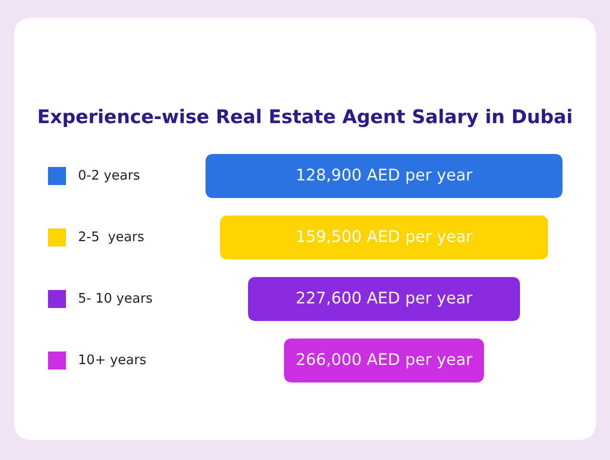  I want to click on data-label: 128,900 AED per year, so click(384, 176).